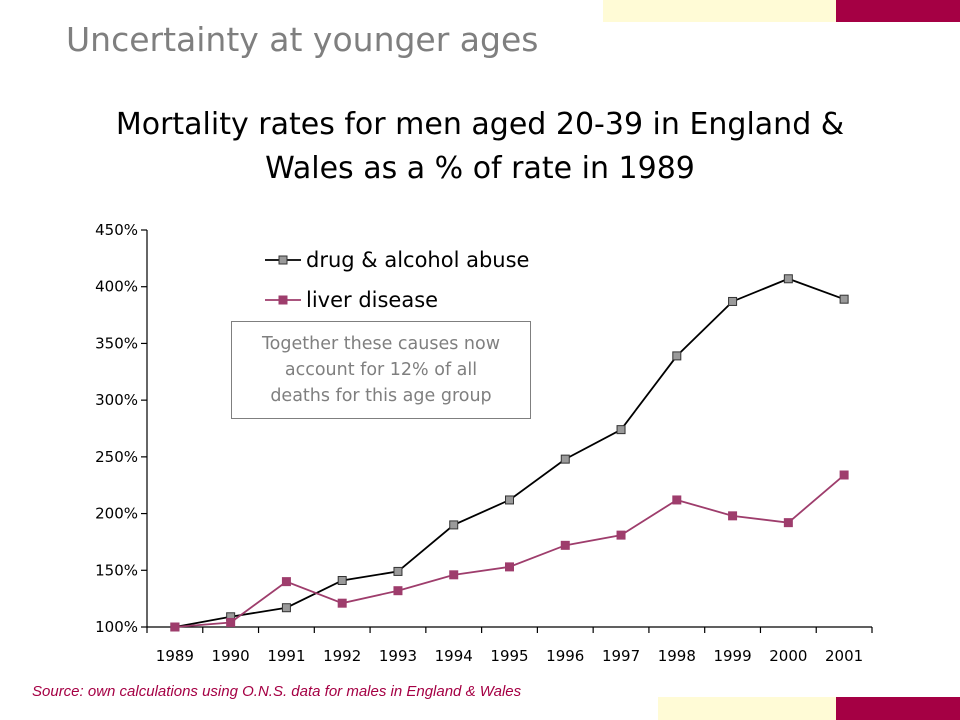 The height and width of the screenshot is (720, 960). Describe the element at coordinates (372, 300) in the screenshot. I see `legend-label-liver-disease: liver disease` at that location.